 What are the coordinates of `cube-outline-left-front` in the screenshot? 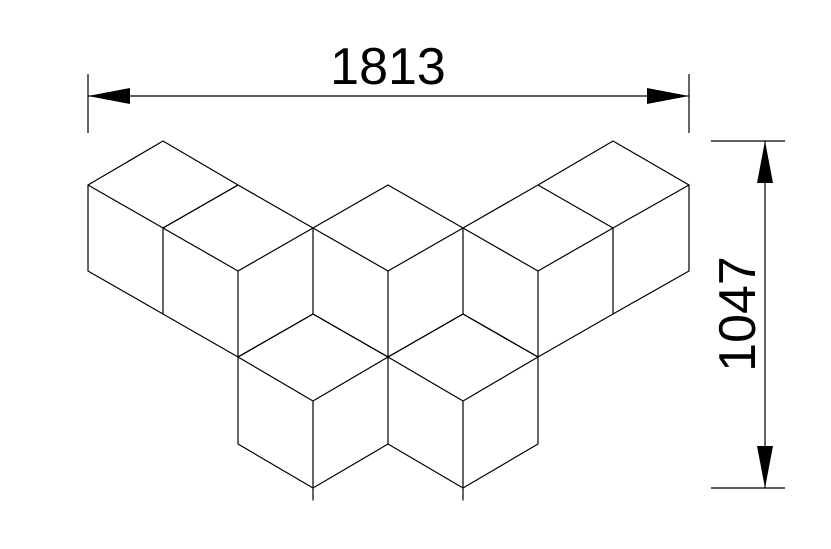 It's located at (238, 271).